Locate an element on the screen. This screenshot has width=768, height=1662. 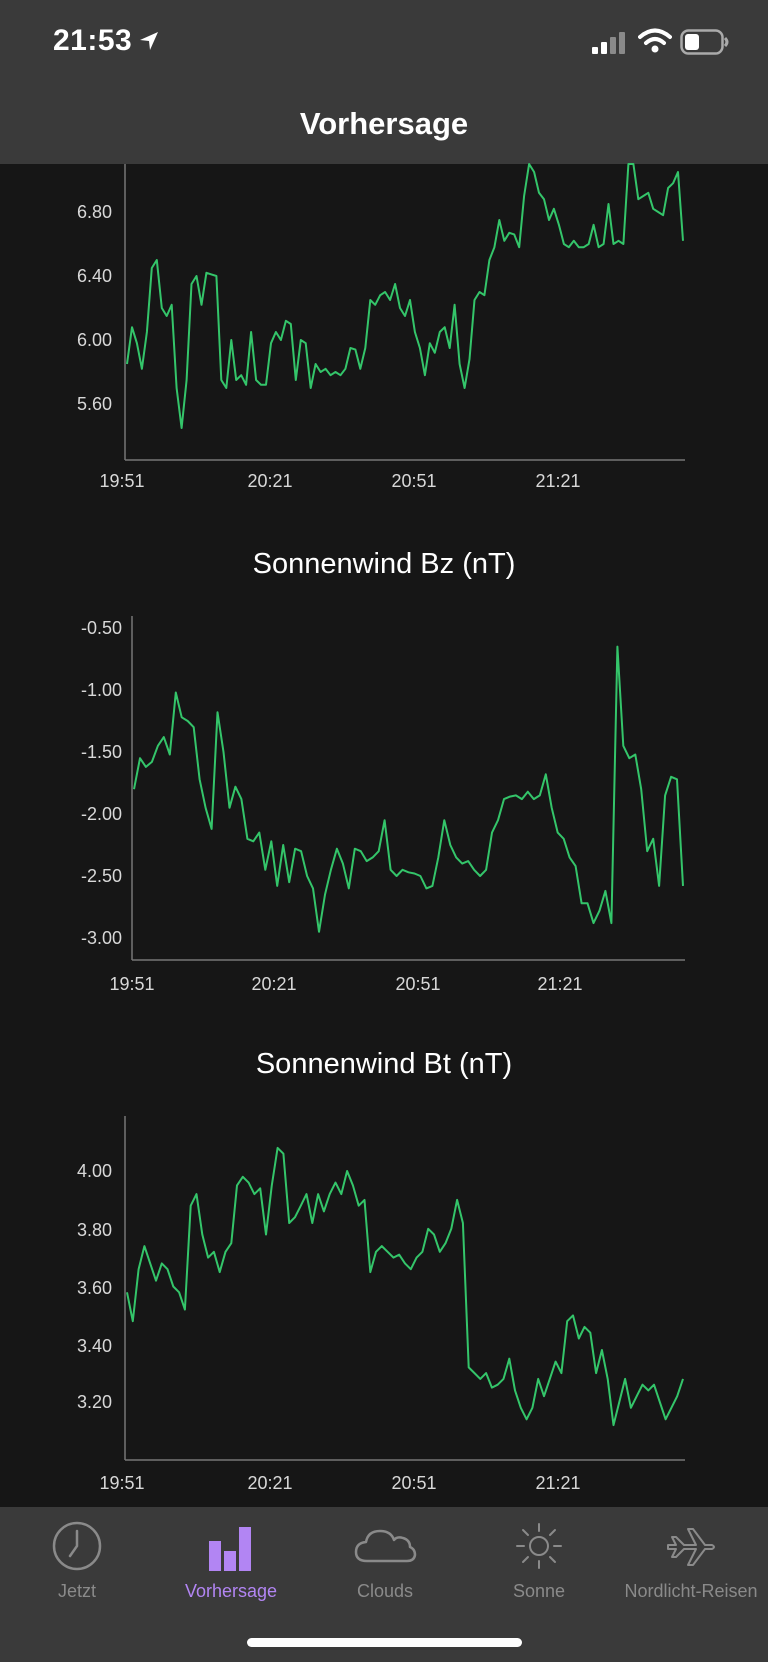
y-tick-label: 3.20 is located at coordinates (94, 1402).